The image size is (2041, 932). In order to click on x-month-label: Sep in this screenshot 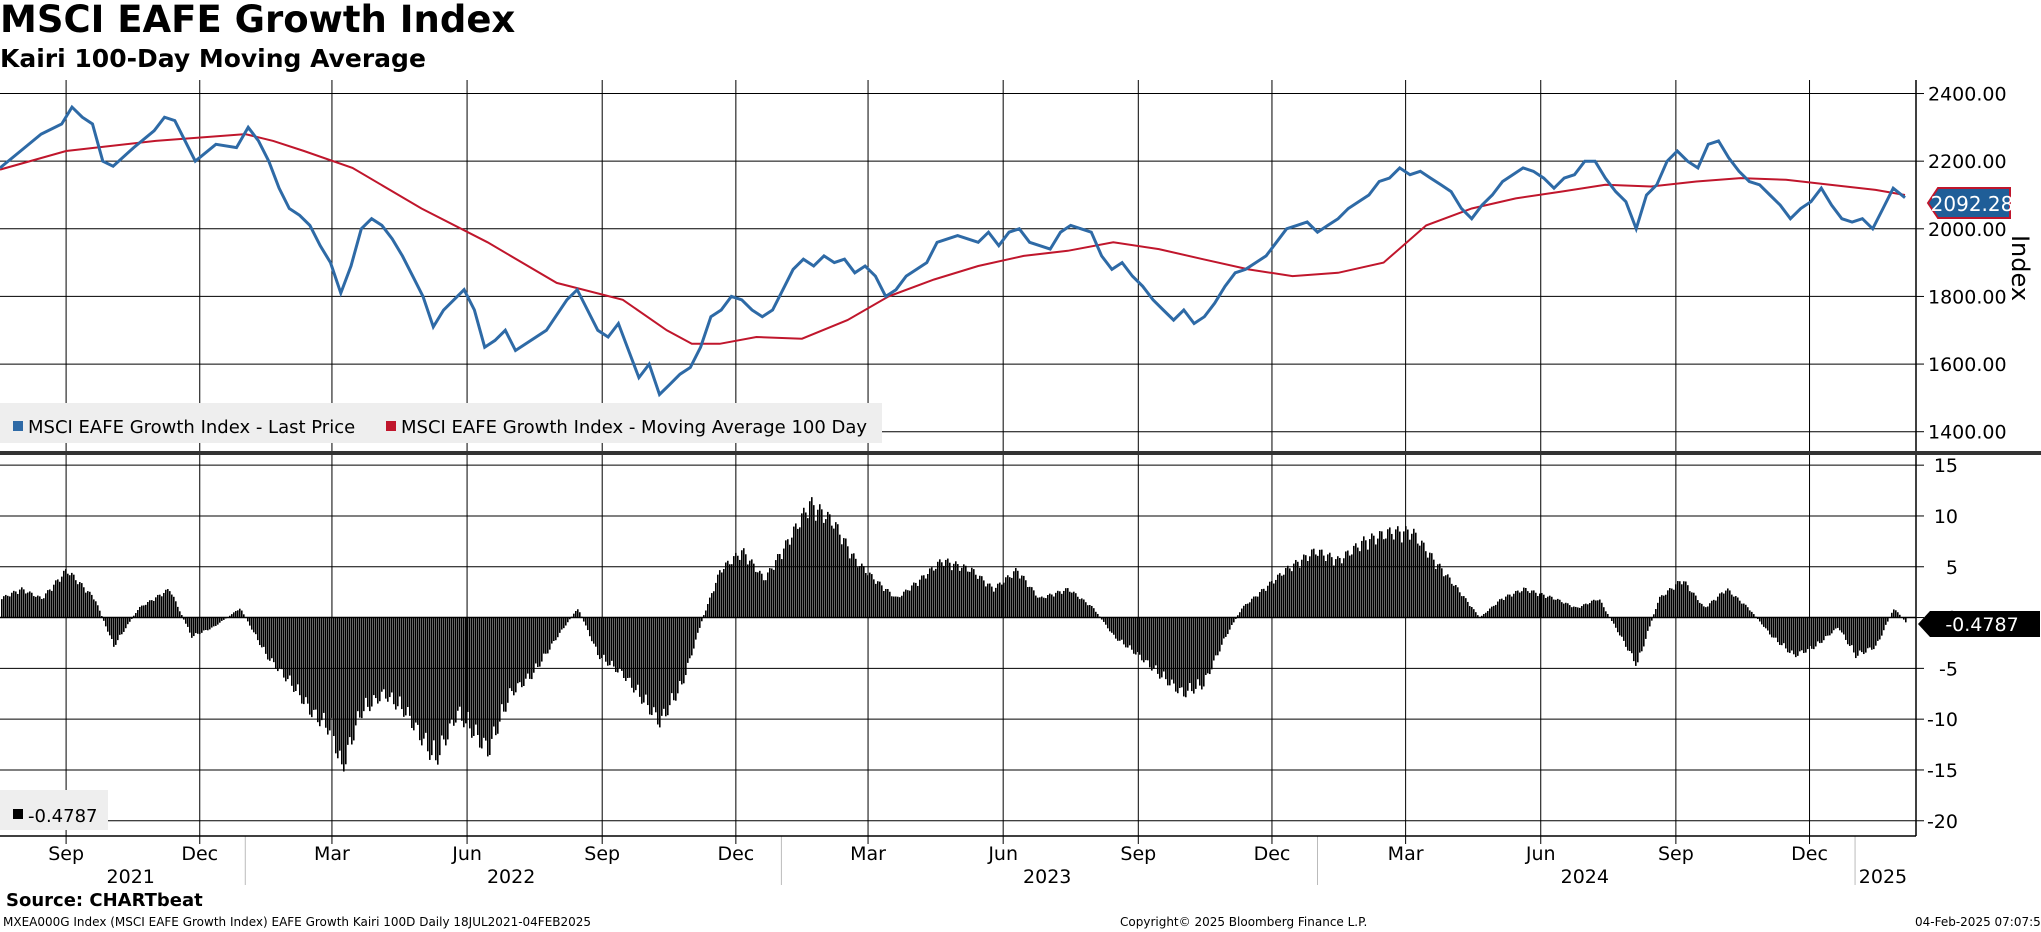, I will do `click(1138, 854)`.